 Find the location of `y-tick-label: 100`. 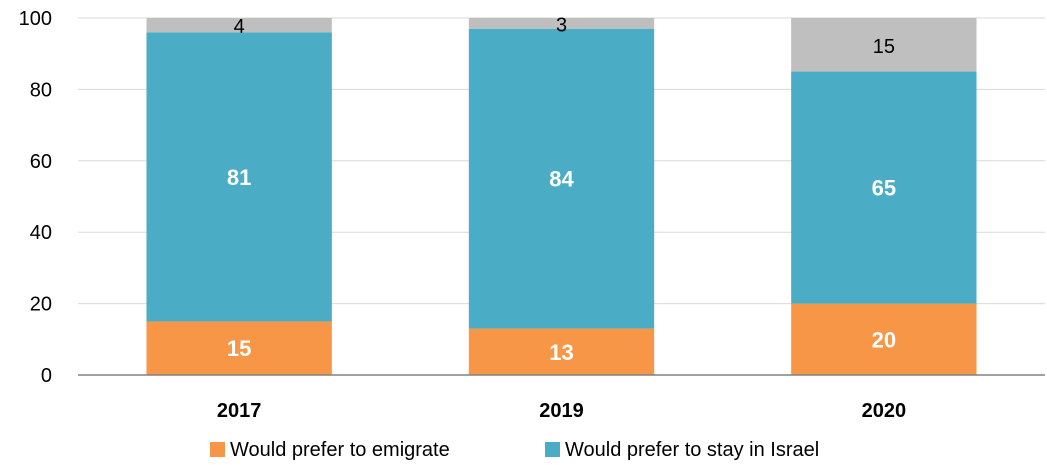

y-tick-label: 100 is located at coordinates (35, 19).